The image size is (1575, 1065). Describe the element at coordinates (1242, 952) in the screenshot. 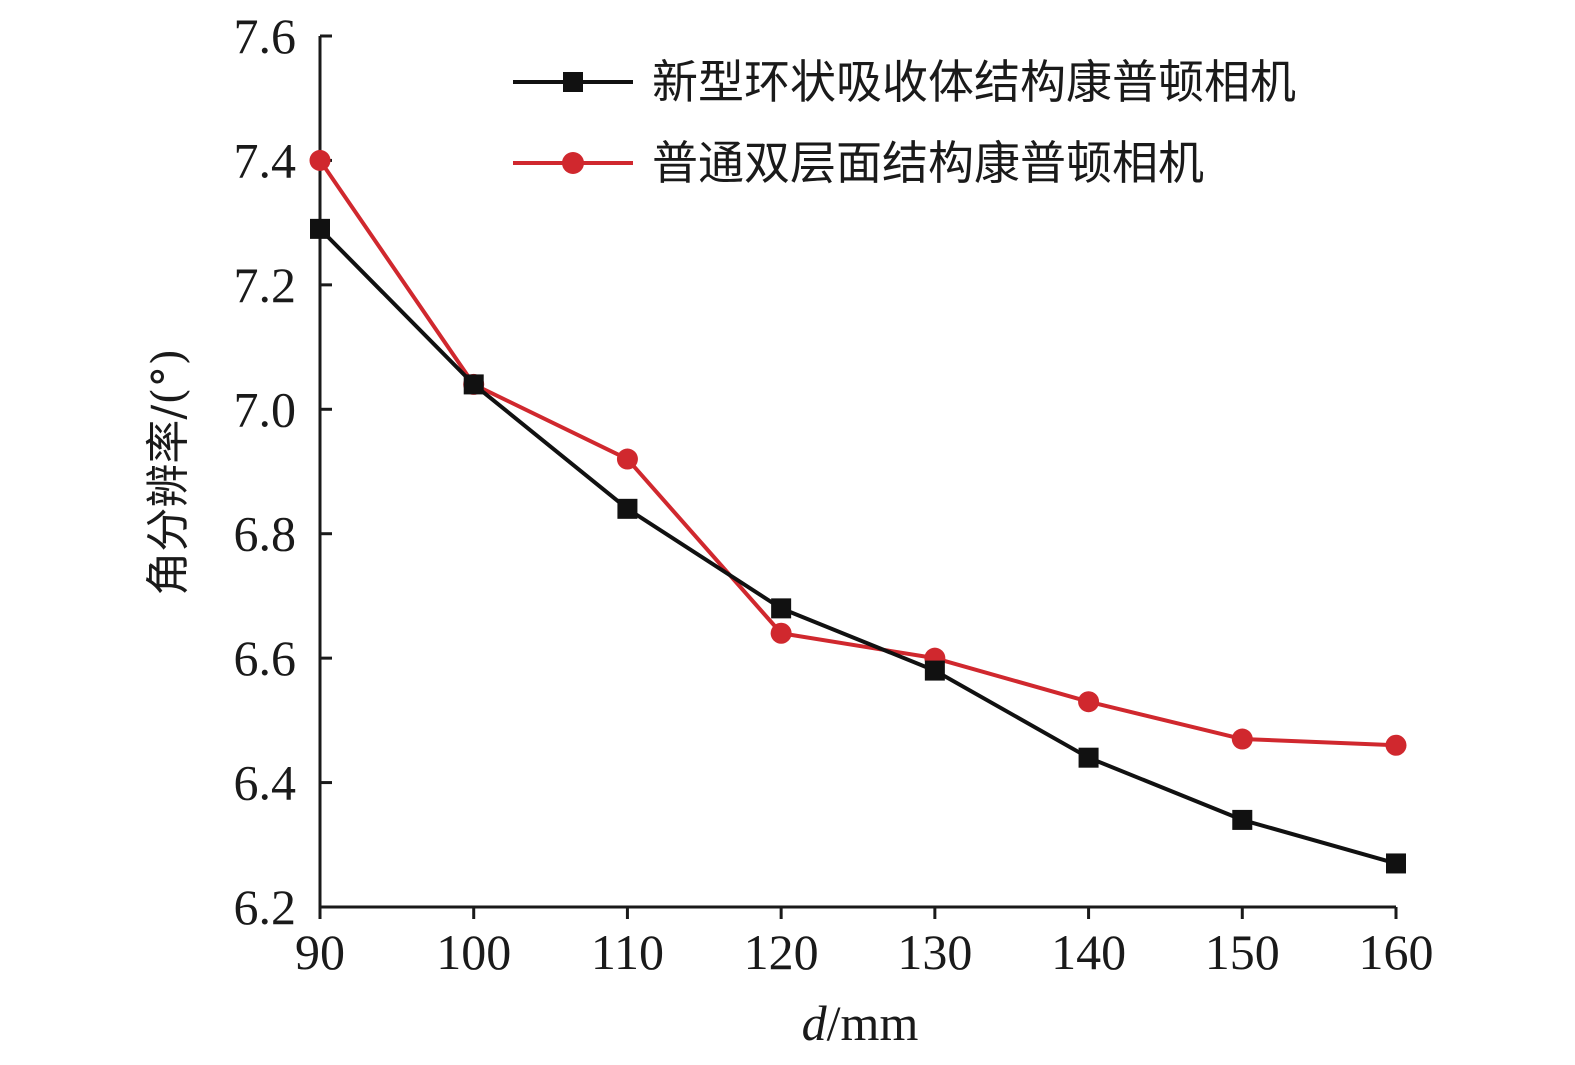

I see `x-tick-label: 150` at that location.